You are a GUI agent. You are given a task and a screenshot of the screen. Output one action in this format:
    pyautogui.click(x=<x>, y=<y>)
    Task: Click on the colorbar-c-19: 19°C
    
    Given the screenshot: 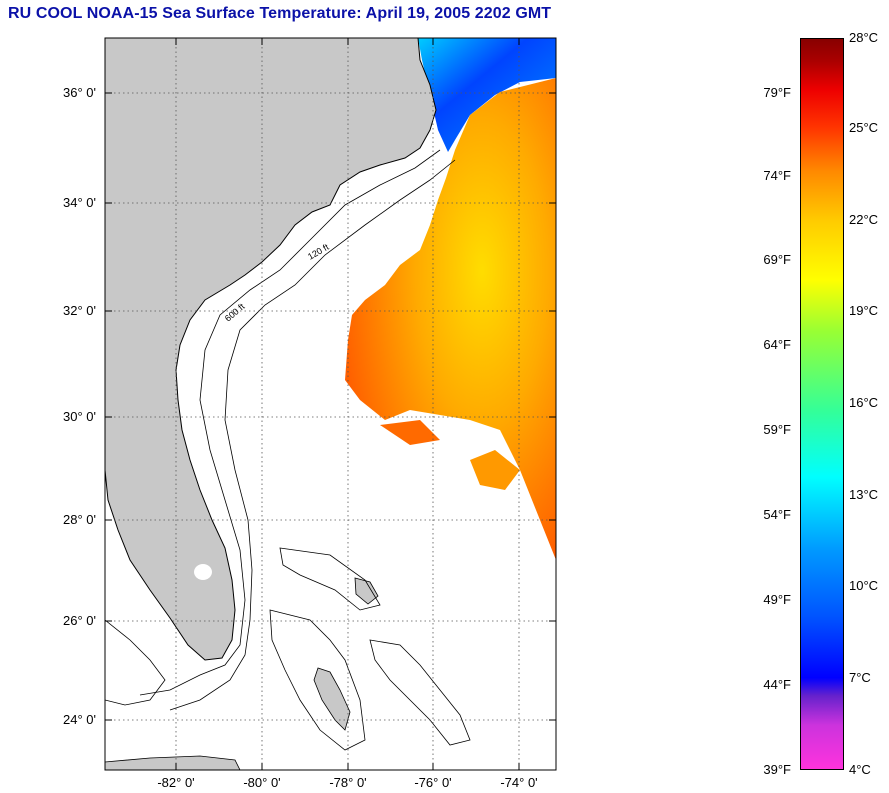 What is the action you would take?
    pyautogui.click(x=864, y=310)
    